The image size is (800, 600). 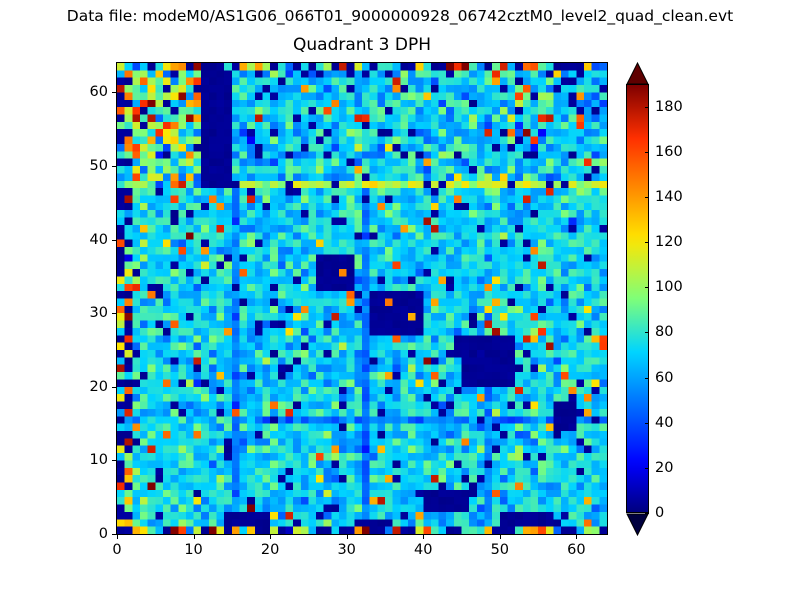 What do you see at coordinates (98, 460) in the screenshot?
I see `y-tick-label: 10` at bounding box center [98, 460].